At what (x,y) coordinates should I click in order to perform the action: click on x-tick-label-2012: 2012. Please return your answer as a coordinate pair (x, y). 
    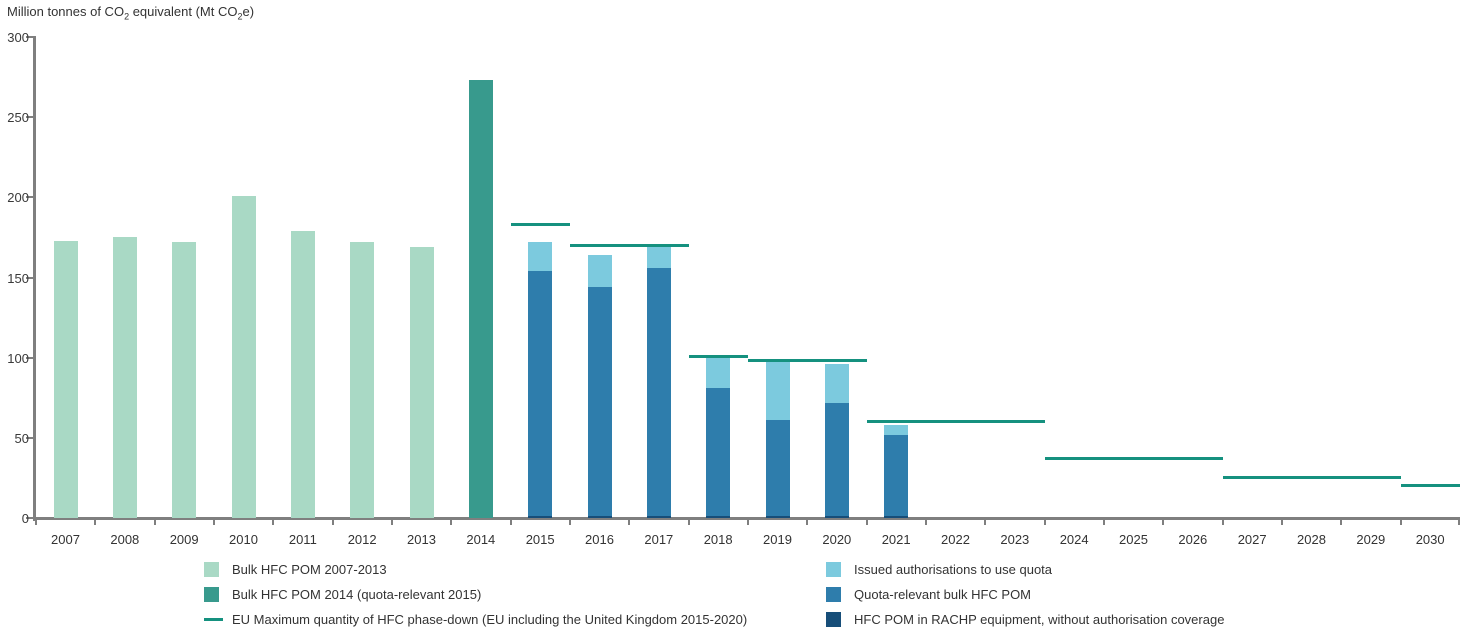
    Looking at the image, I should click on (362, 539).